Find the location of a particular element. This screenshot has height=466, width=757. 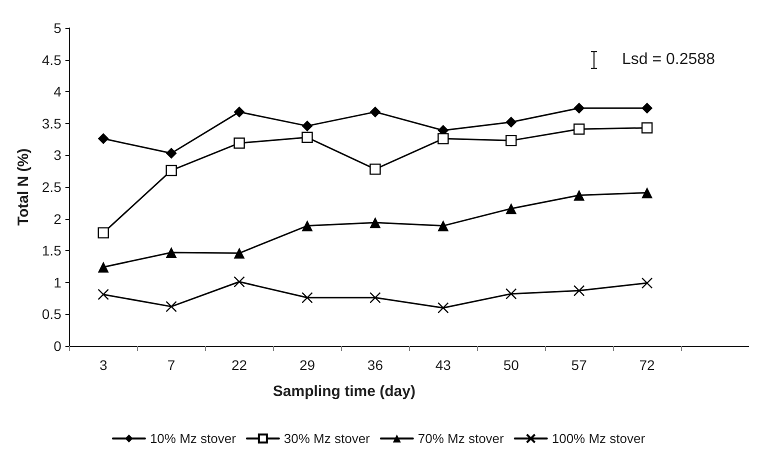

y-tick-label: 2.5 is located at coordinates (52, 187).